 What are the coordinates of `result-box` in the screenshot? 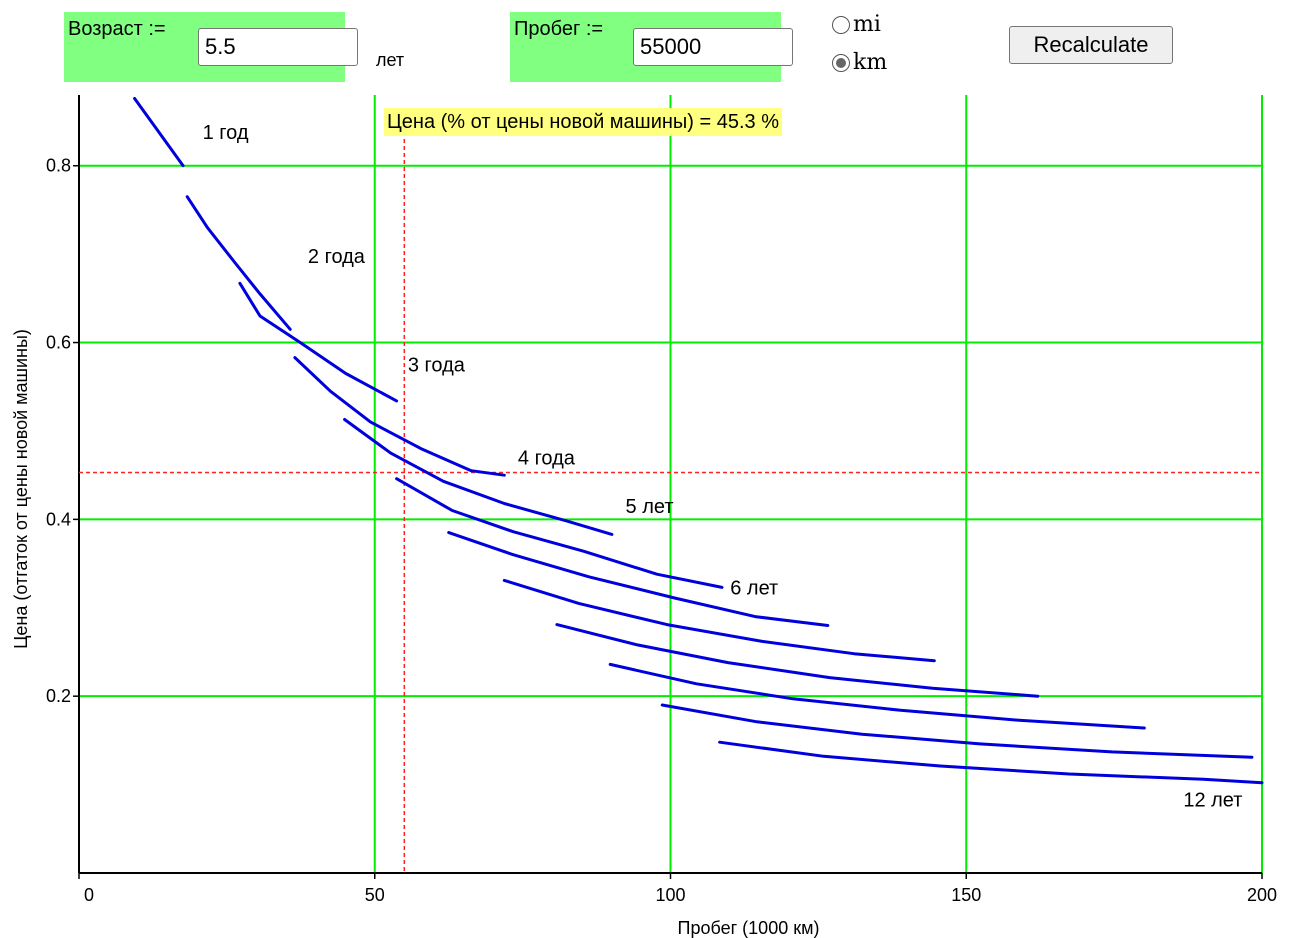 It's located at (583, 122).